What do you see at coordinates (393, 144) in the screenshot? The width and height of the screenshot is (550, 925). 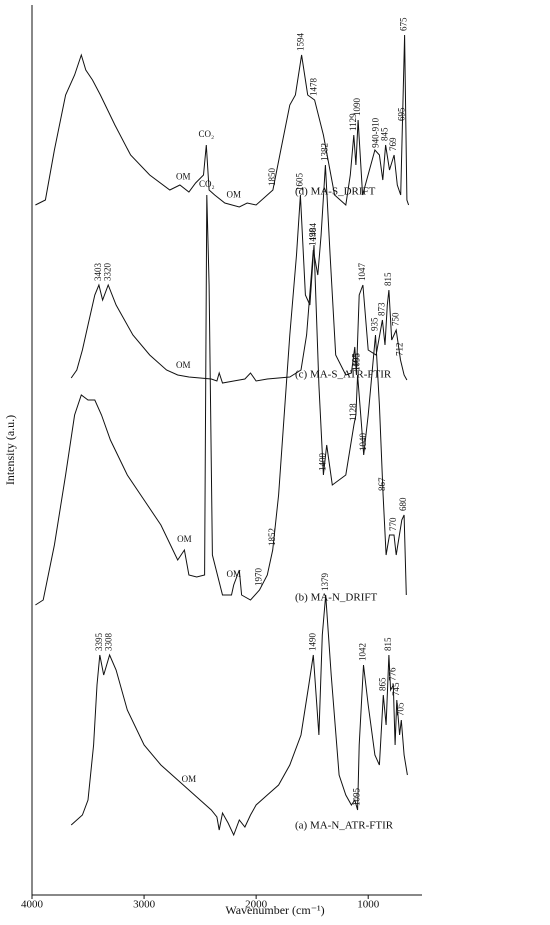 I see `peak-label: 769` at bounding box center [393, 144].